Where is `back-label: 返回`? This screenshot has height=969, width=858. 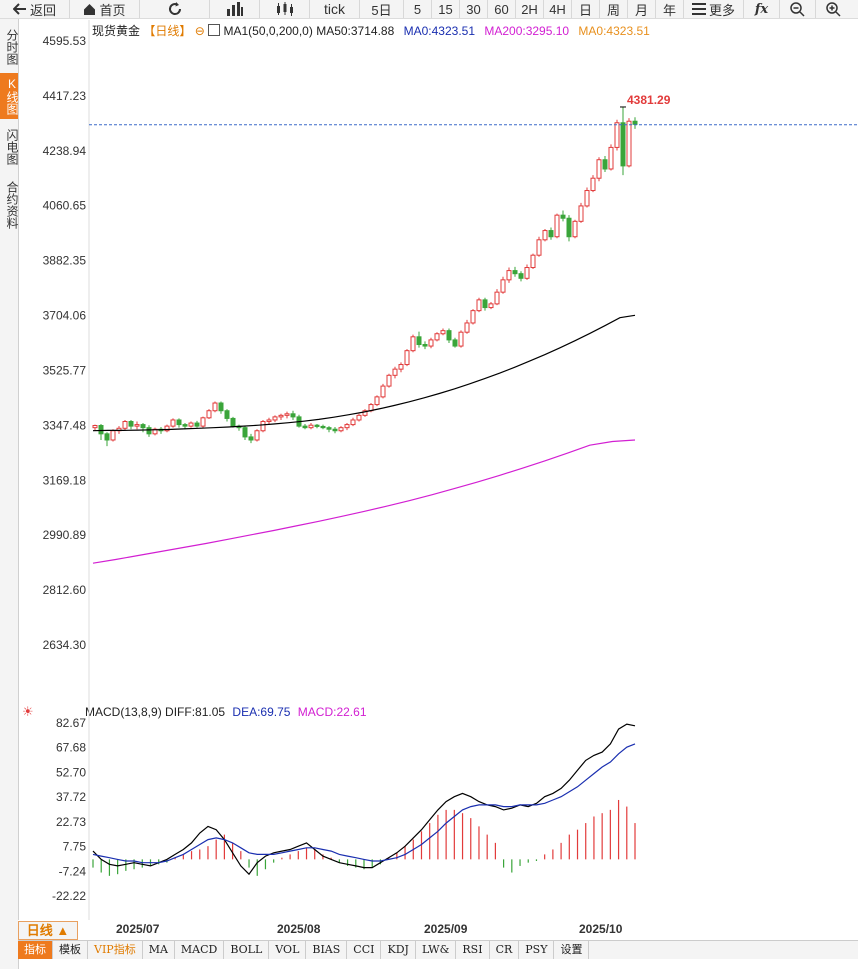
back-label: 返回 is located at coordinates (42, 10).